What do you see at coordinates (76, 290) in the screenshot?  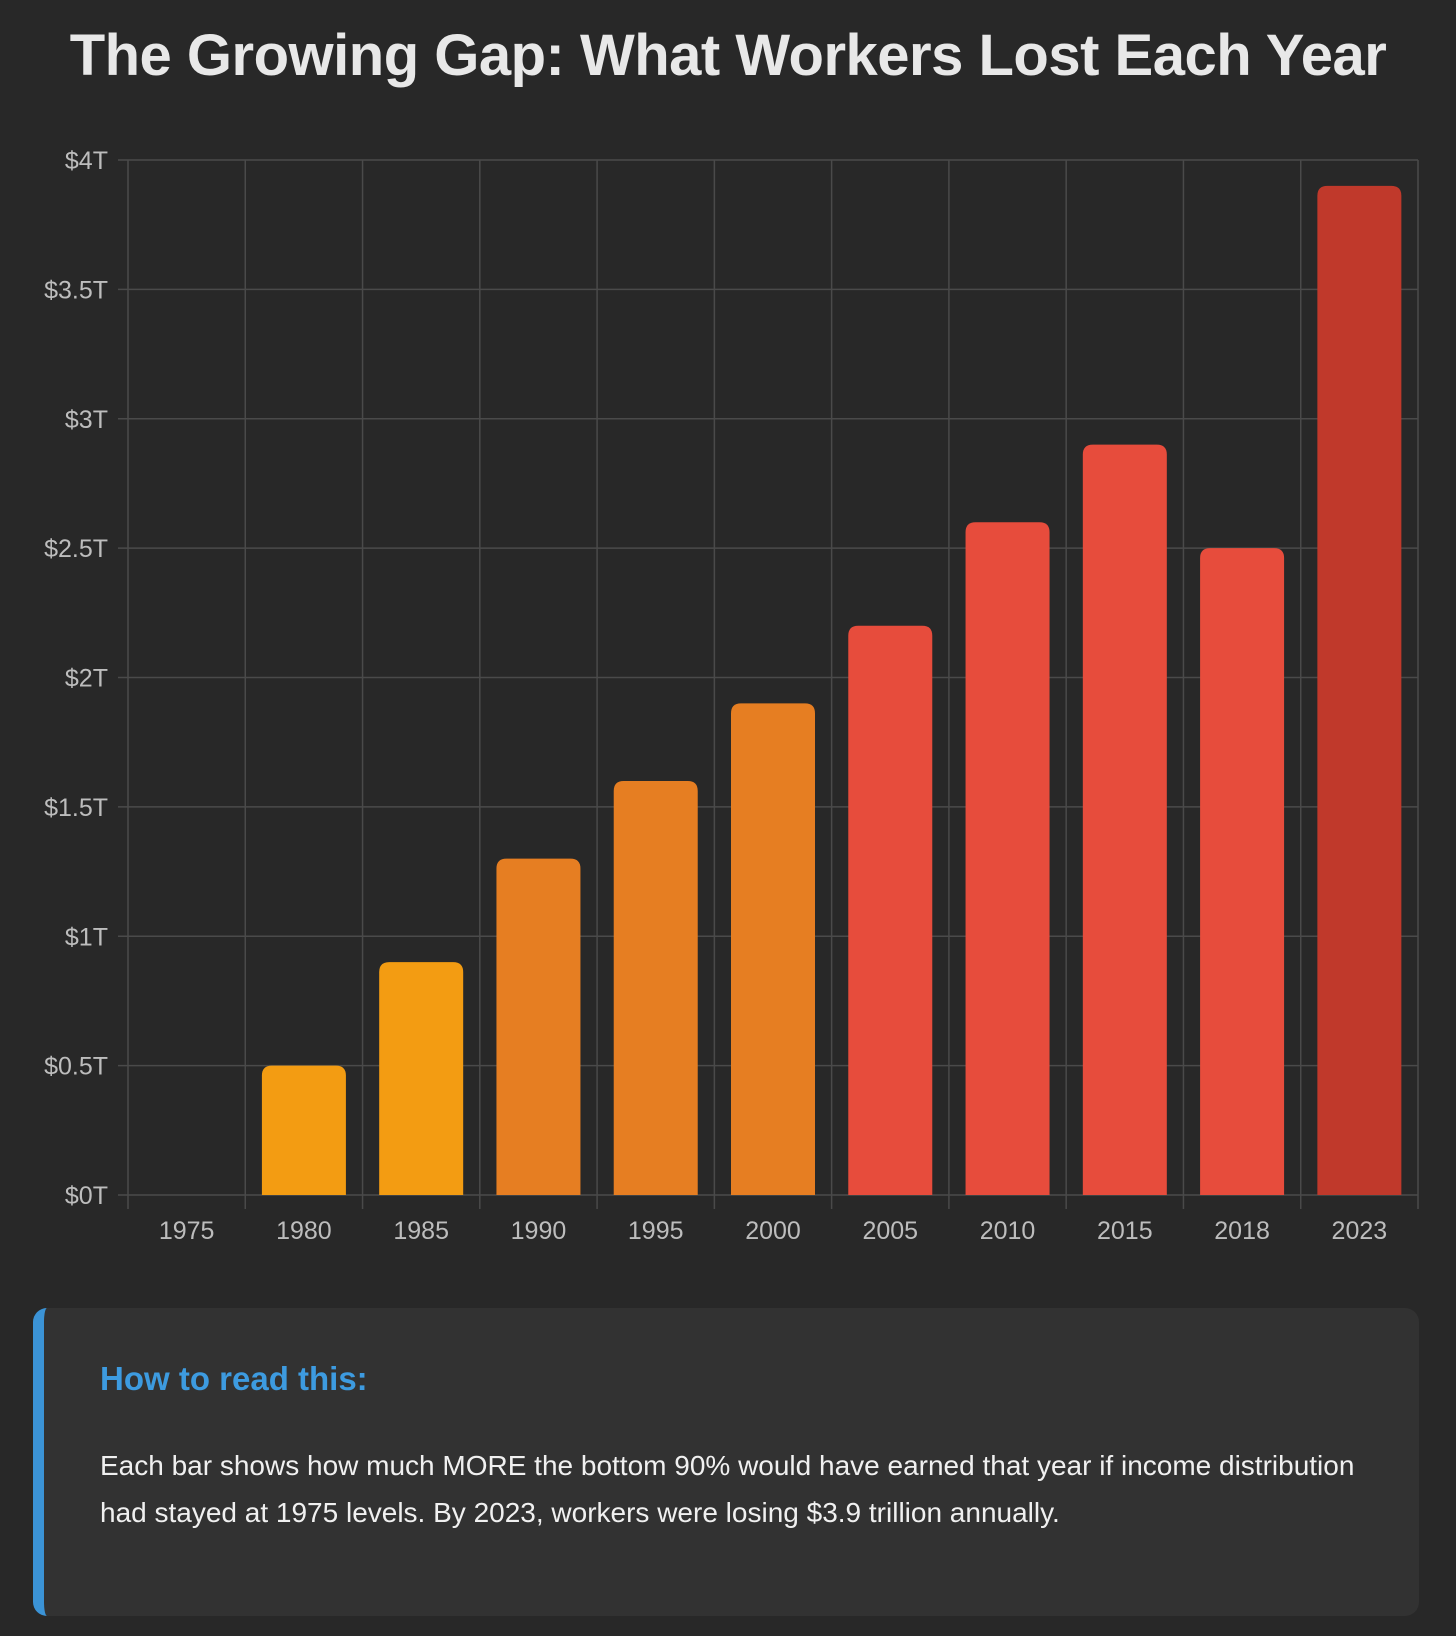 I see `y-tick-label: $3.5T` at bounding box center [76, 290].